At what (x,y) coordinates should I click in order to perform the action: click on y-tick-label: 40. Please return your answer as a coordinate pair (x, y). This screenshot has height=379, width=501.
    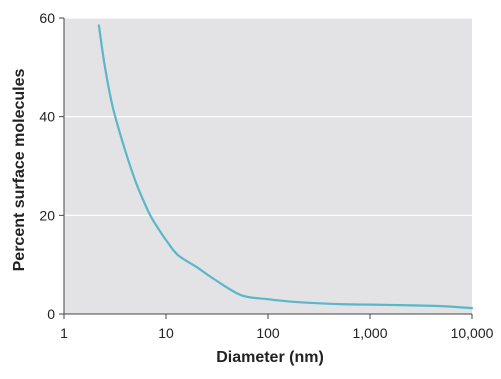
    Looking at the image, I should click on (47, 117).